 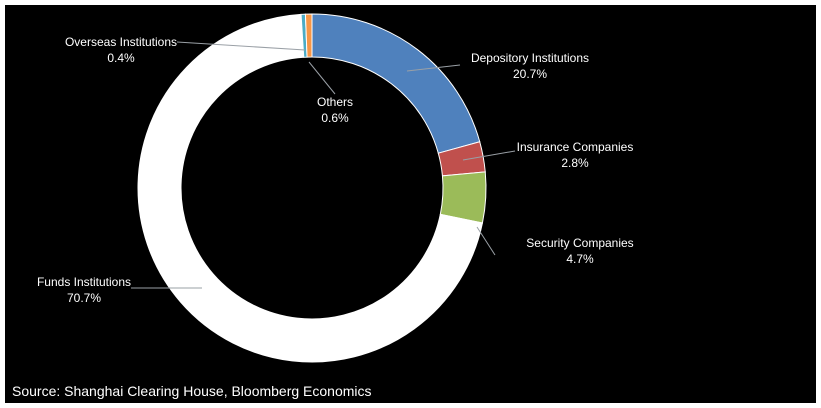 What do you see at coordinates (335, 110) in the screenshot?
I see `label-others: Others 0.6%` at bounding box center [335, 110].